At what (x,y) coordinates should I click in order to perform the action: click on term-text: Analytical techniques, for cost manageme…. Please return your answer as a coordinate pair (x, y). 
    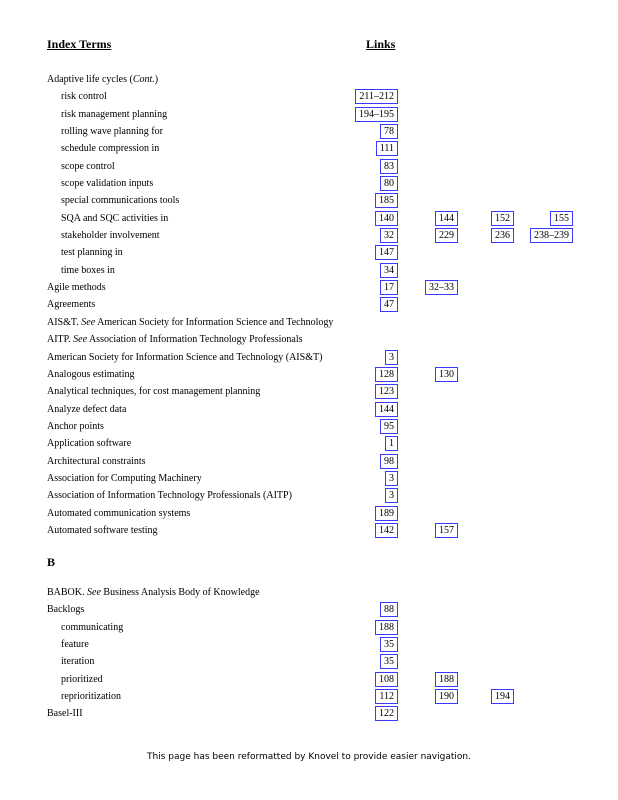
    Looking at the image, I should click on (154, 392).